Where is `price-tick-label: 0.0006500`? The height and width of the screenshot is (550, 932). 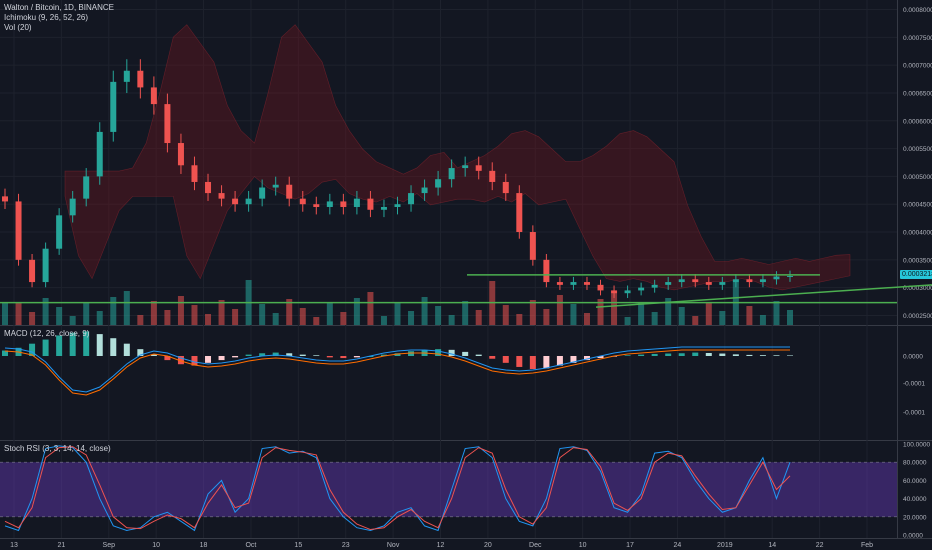
price-tick-label: 0.0006500 is located at coordinates (917, 93).